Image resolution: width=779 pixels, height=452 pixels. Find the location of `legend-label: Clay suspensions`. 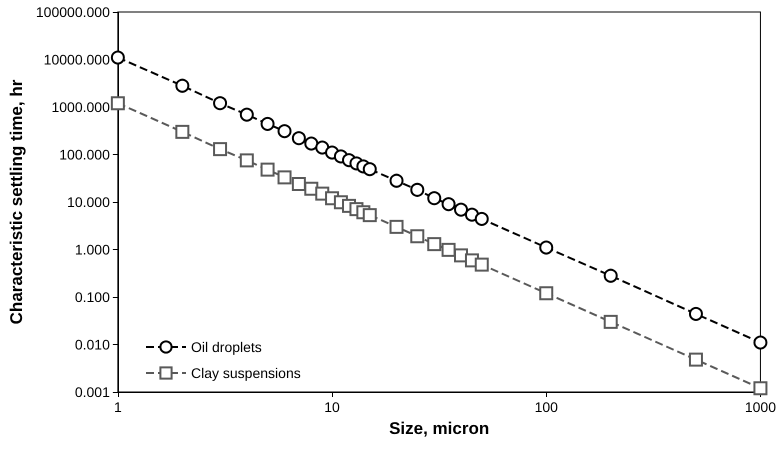

legend-label: Clay suspensions is located at coordinates (246, 373).